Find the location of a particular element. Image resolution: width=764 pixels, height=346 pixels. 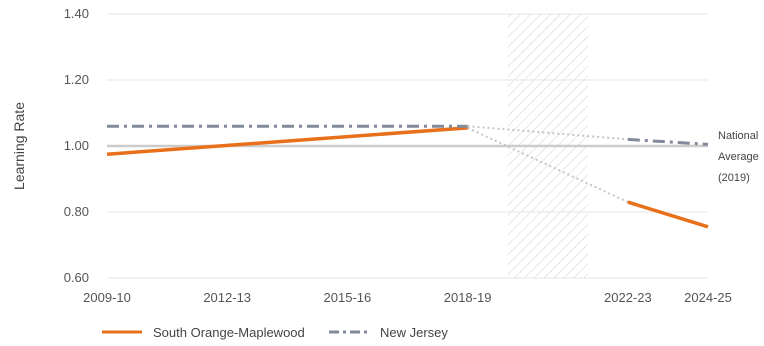

bridge-line-new-jersey is located at coordinates (547, 133).